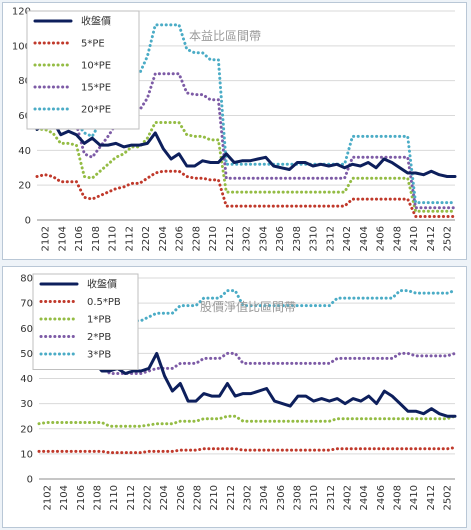 Image resolution: width=471 pixels, height=530 pixels. I want to click on pe-y-tick-label: 120, so click(21, 12).